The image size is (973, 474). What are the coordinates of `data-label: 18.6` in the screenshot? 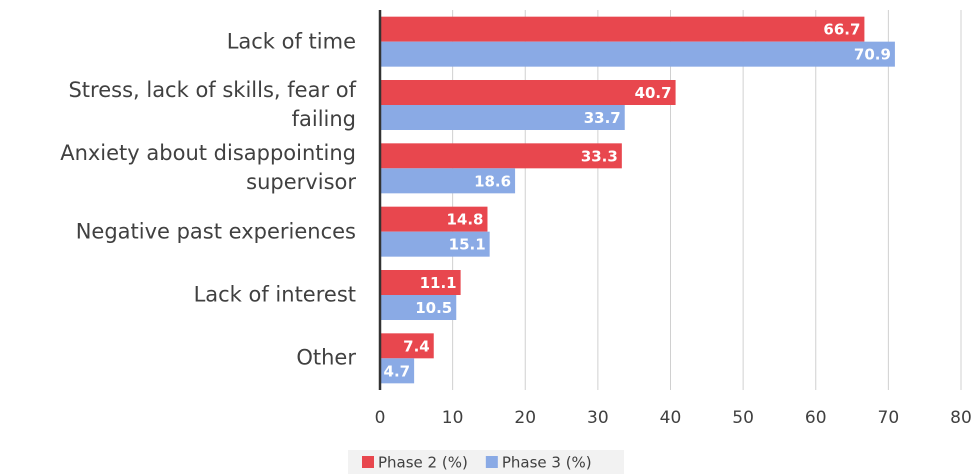 It's located at (492, 181).